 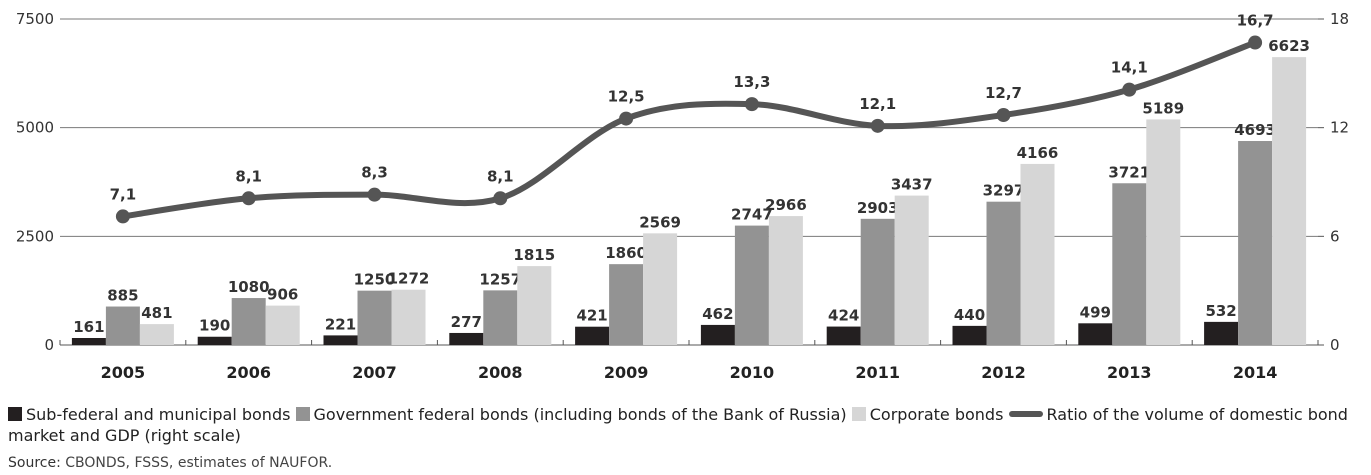 I want to click on bar-label-1-2013: 3721, so click(x=1129, y=172).